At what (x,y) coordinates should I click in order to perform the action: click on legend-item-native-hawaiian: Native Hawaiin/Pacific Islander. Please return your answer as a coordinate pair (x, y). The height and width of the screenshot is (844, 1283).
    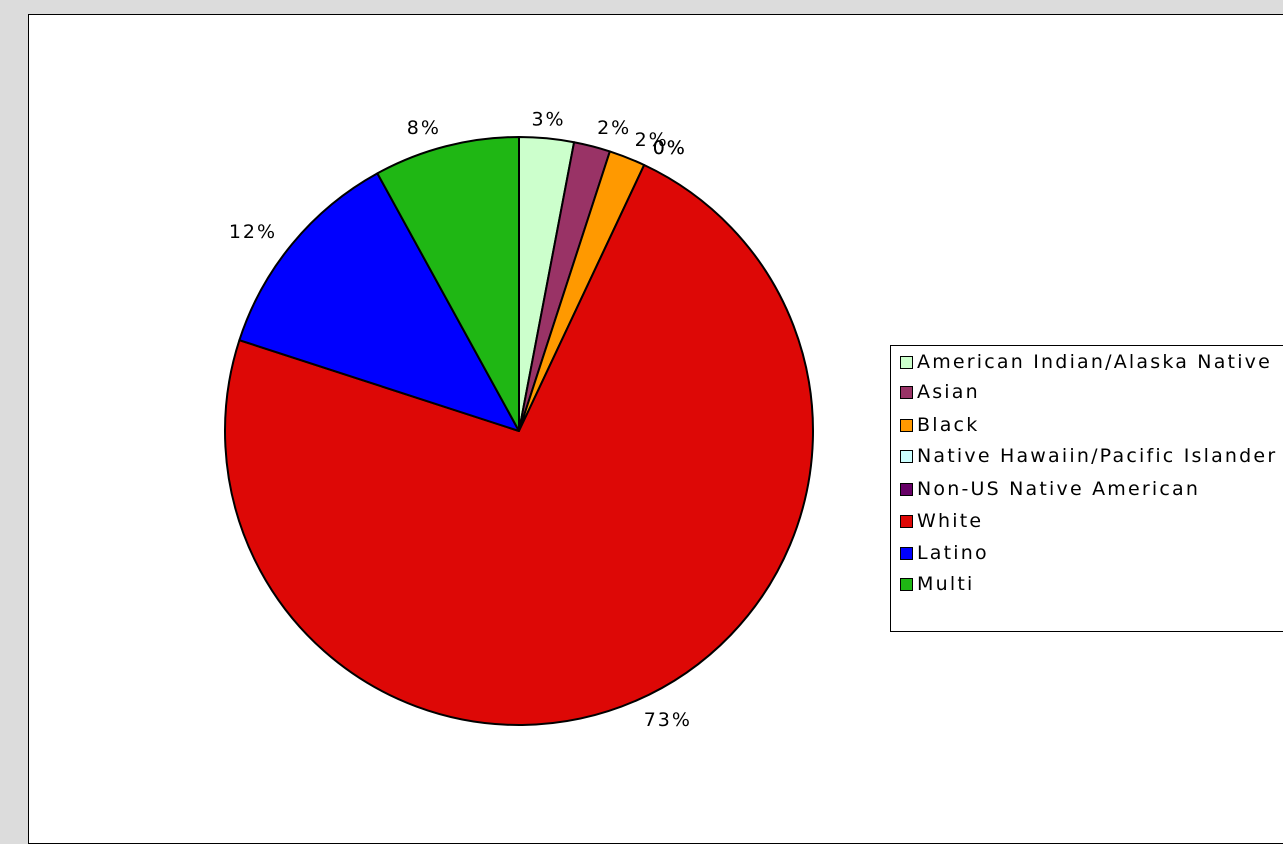
    Looking at the image, I should click on (1088, 456).